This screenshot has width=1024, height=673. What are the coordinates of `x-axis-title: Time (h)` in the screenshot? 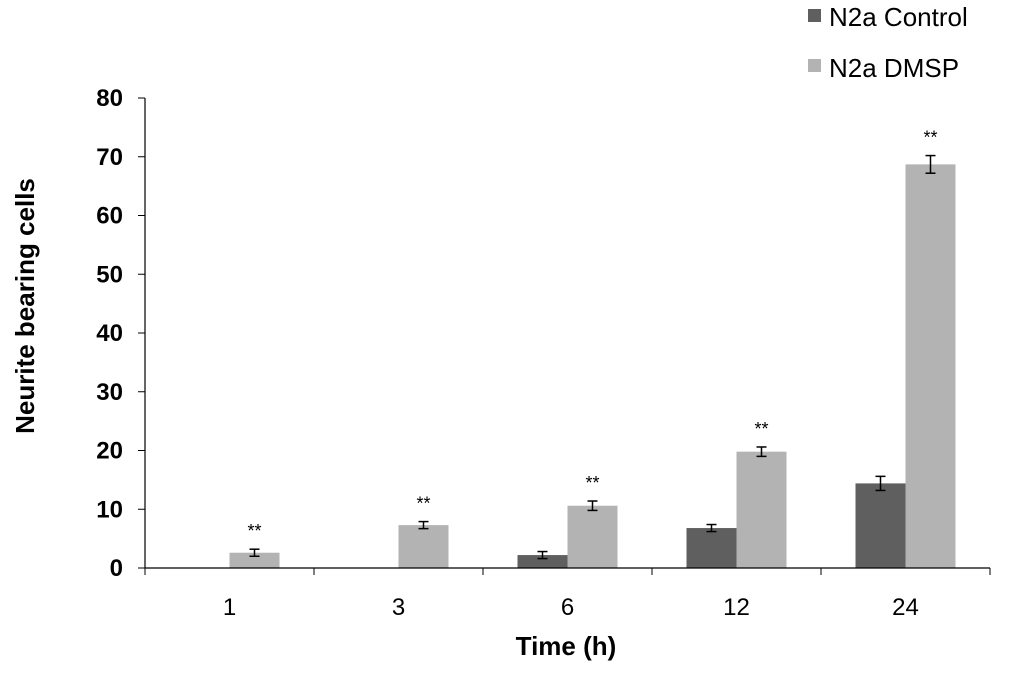 It's located at (566, 646).